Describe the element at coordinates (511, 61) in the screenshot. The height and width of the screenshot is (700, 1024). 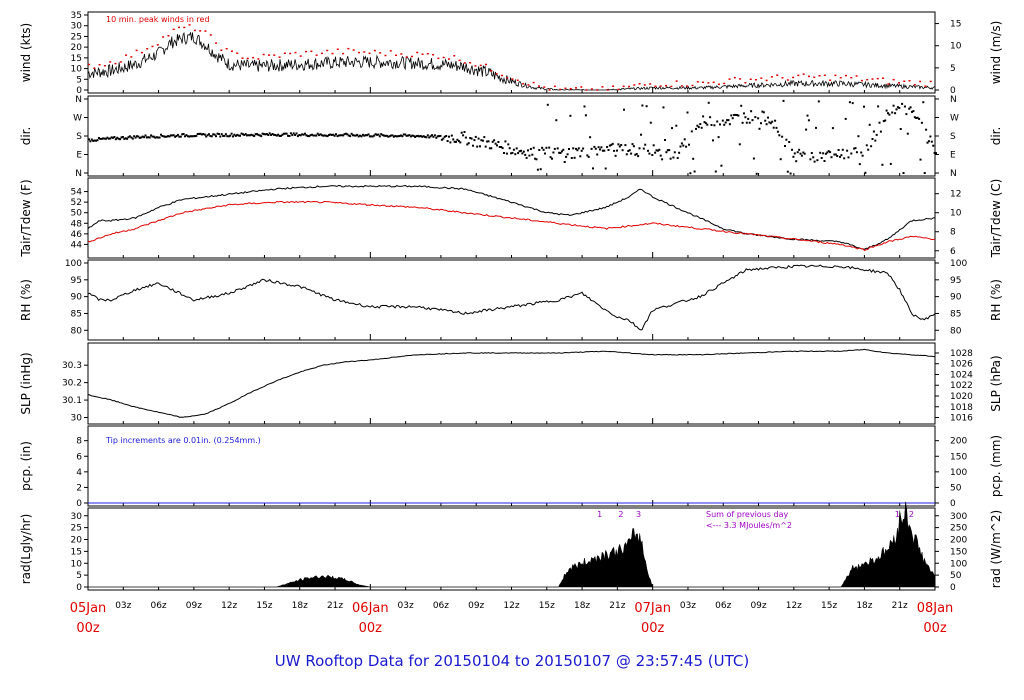
I see `series-line-wind` at that location.